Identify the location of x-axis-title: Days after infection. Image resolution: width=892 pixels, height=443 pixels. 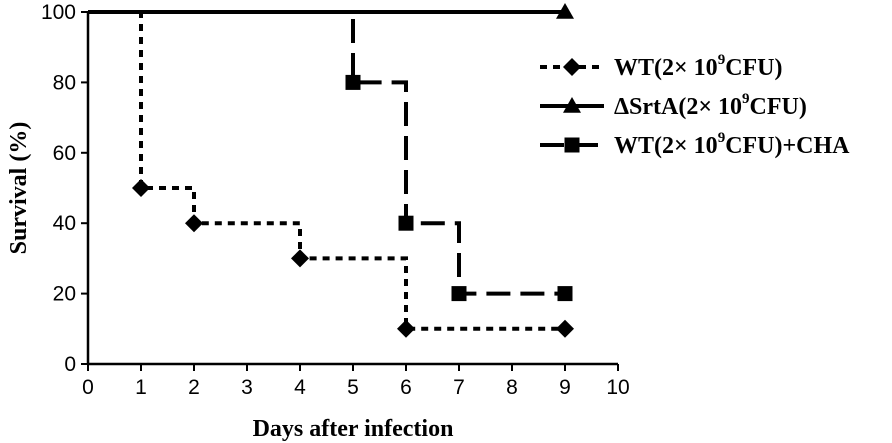
(353, 429).